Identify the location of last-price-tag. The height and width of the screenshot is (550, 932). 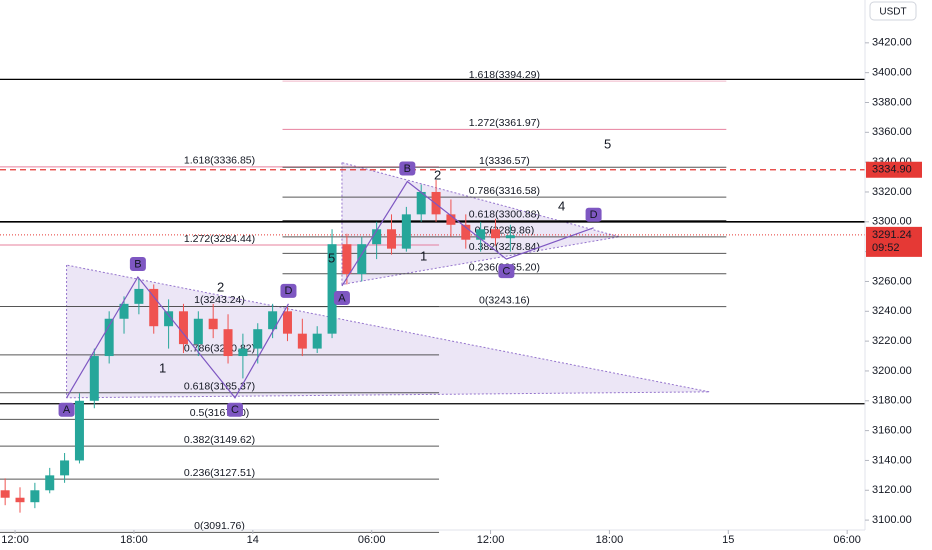
(894, 241).